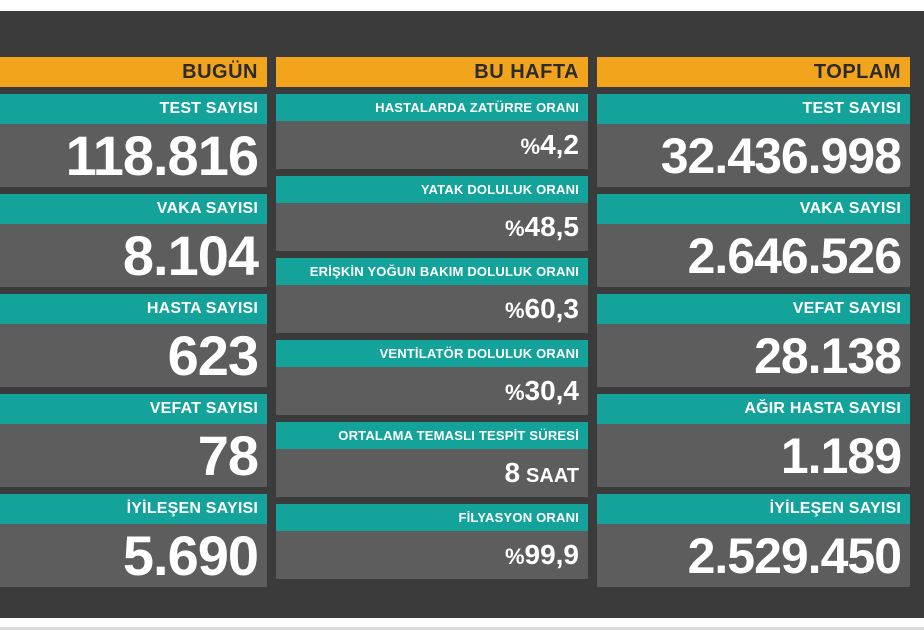 Image resolution: width=924 pixels, height=630 pixels. I want to click on week-icu-value: %60,3, so click(432, 309).